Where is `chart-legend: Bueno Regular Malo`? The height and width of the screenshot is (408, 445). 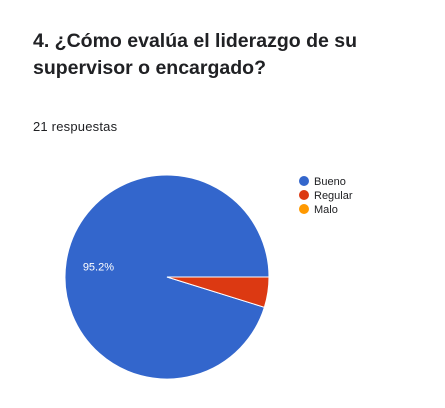
chart-legend: Bueno Regular Malo is located at coordinates (326, 196).